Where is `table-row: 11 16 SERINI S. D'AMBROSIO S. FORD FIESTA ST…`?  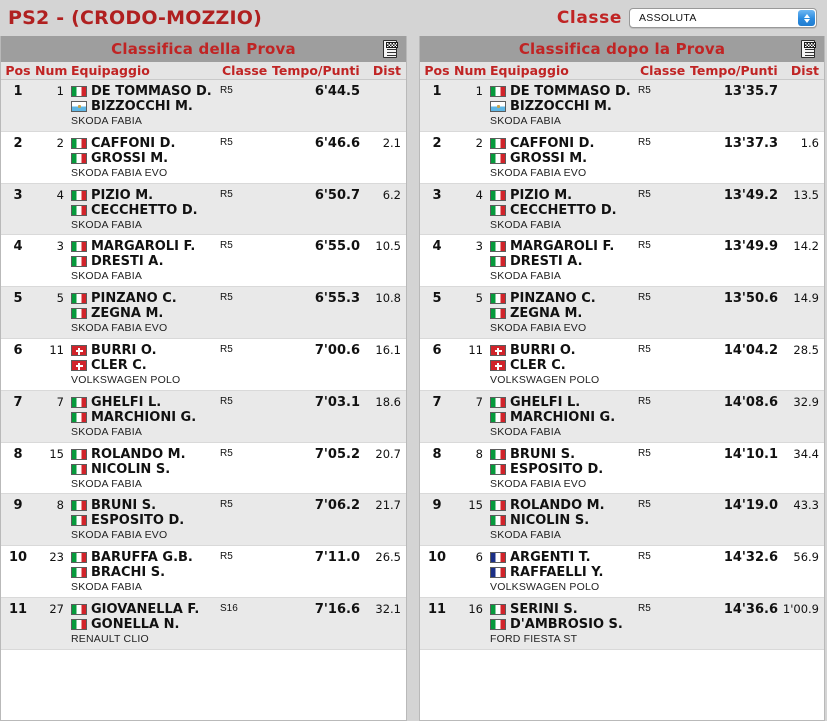 table-row: 11 16 SERINI S. D'AMBROSIO S. FORD FIESTA ST… is located at coordinates (622, 623).